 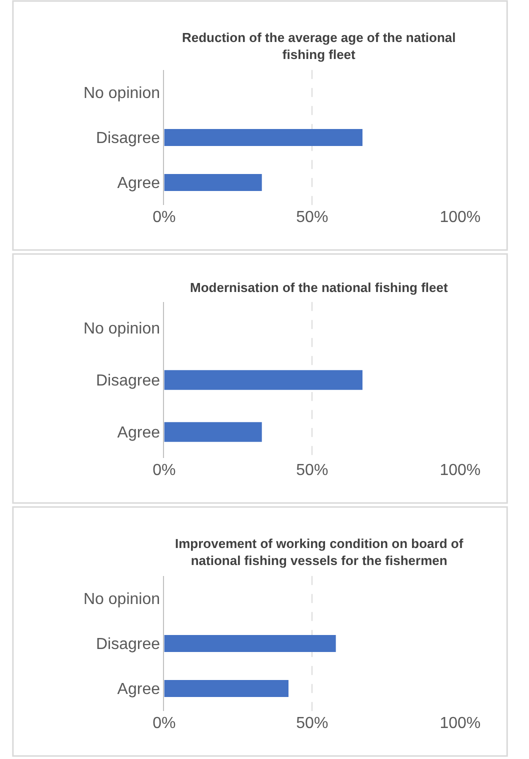 I want to click on chart-title: Modernisation of the national fishing fleet, so click(x=319, y=287).